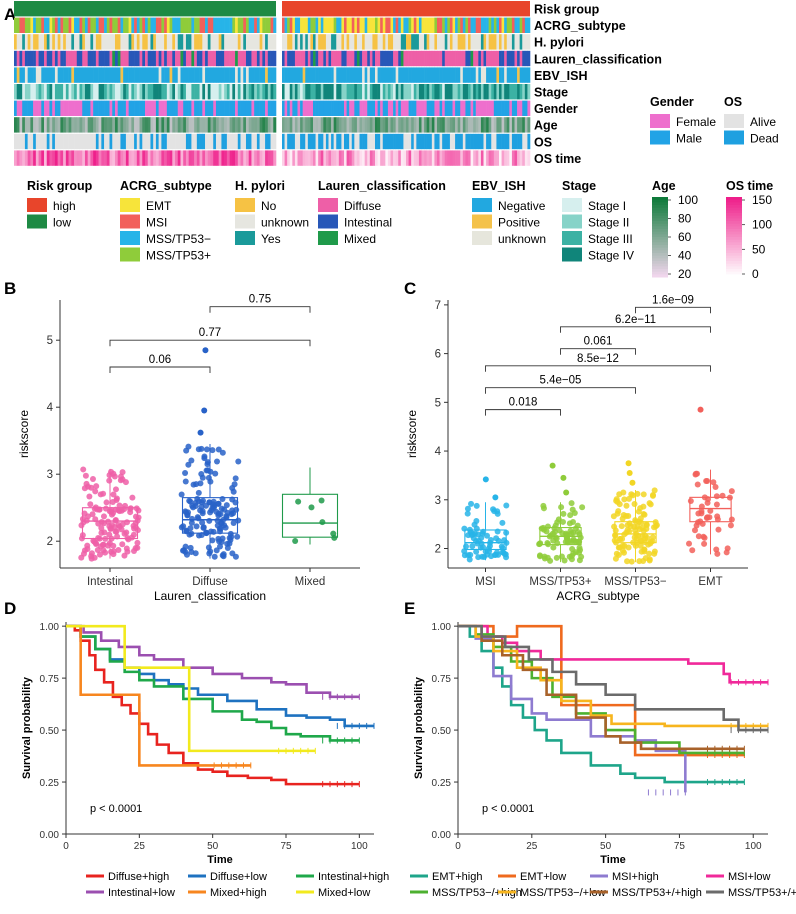 This screenshot has height=914, width=796. I want to click on x-tick-label: 75, so click(286, 846).